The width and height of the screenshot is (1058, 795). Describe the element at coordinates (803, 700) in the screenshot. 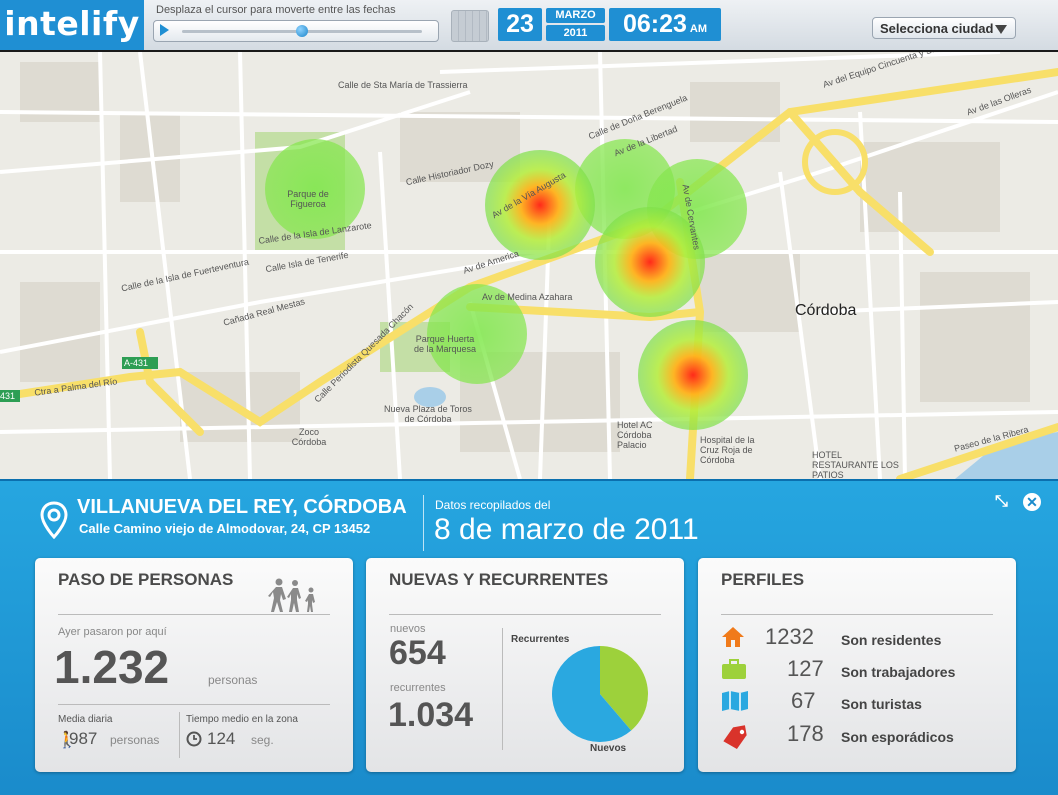

I see `perfil-value: 67` at that location.